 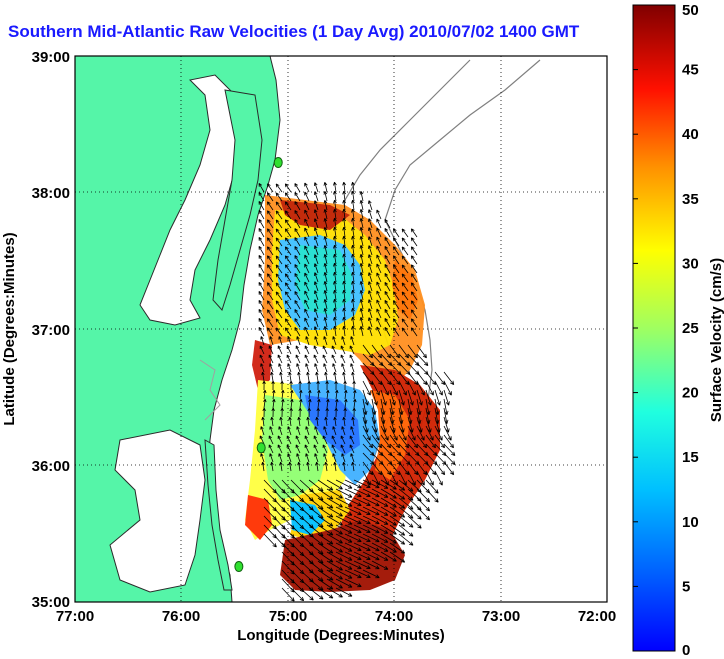 I want to click on x-tick-label: 72:00, so click(x=597, y=616).